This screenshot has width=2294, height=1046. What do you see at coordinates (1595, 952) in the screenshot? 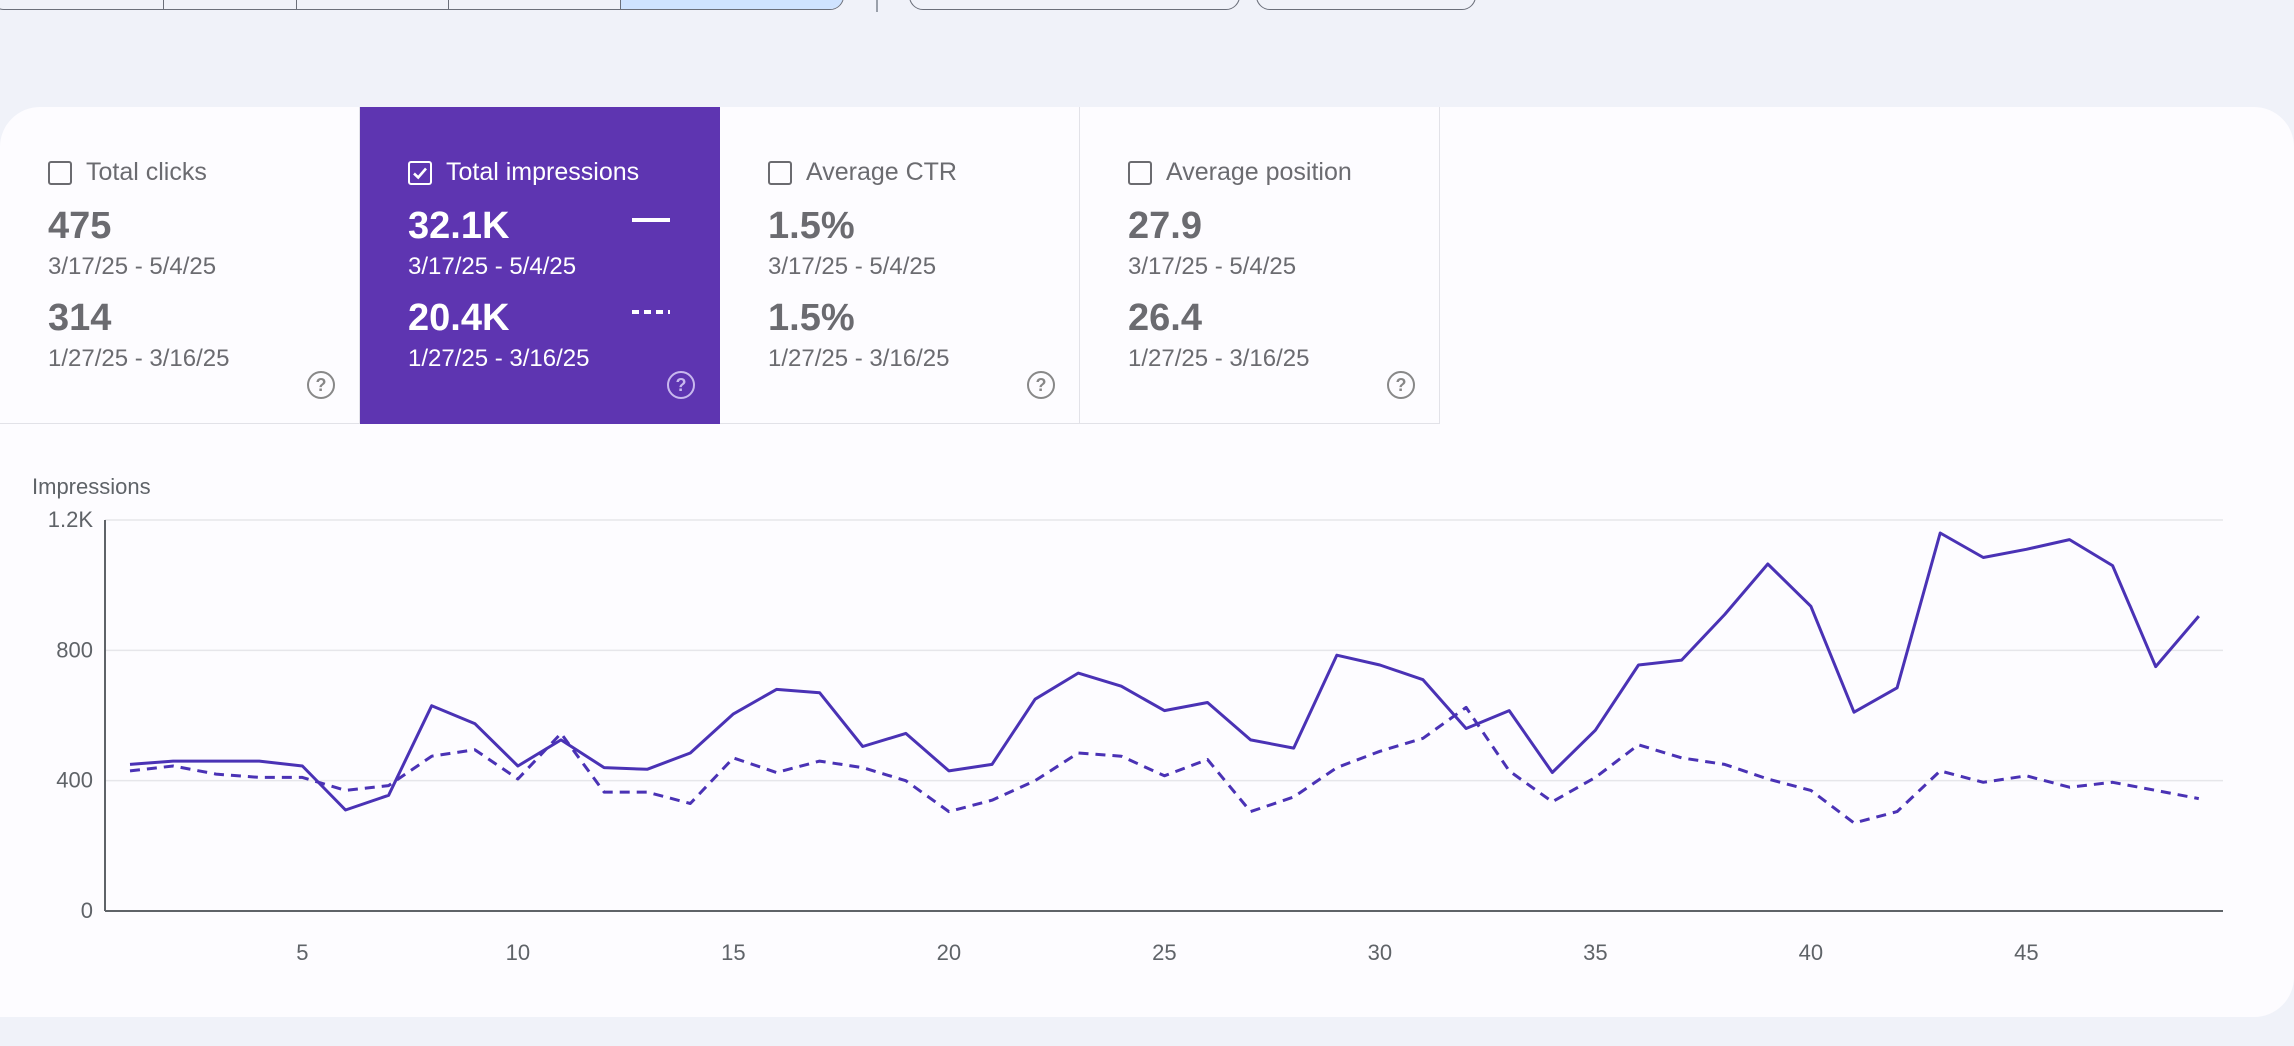
I see `x-tick-label: 35` at bounding box center [1595, 952].